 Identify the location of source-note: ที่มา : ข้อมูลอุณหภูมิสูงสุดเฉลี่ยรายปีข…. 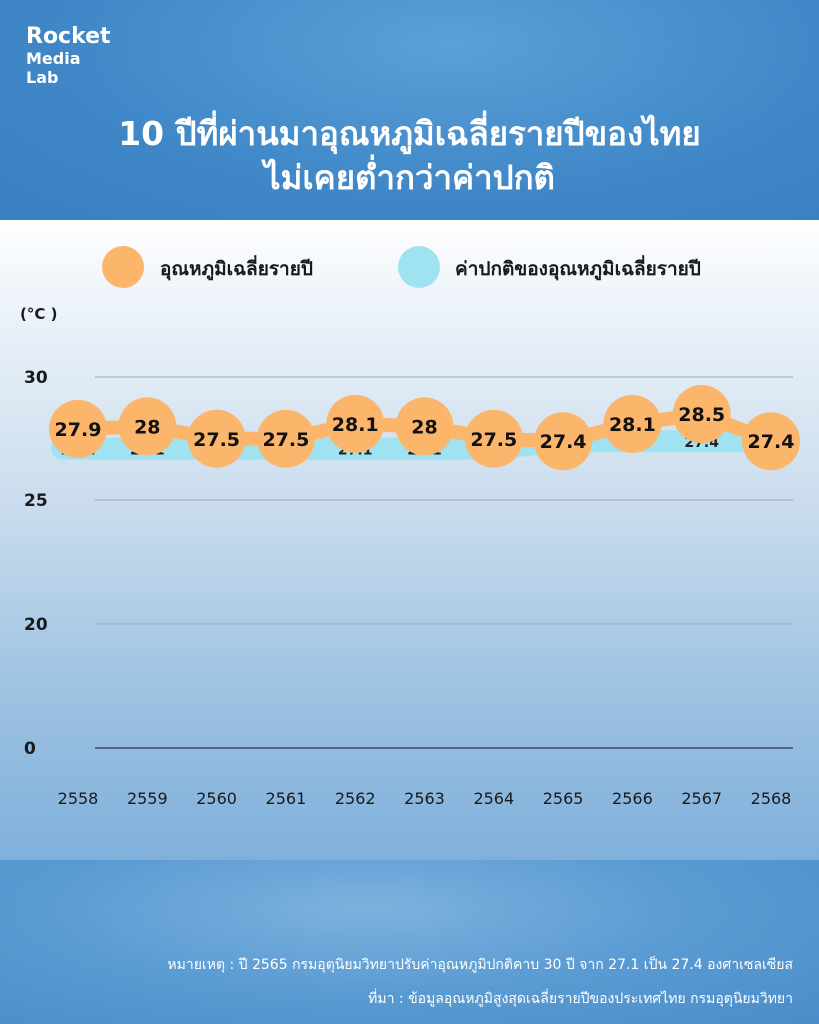
(580, 999).